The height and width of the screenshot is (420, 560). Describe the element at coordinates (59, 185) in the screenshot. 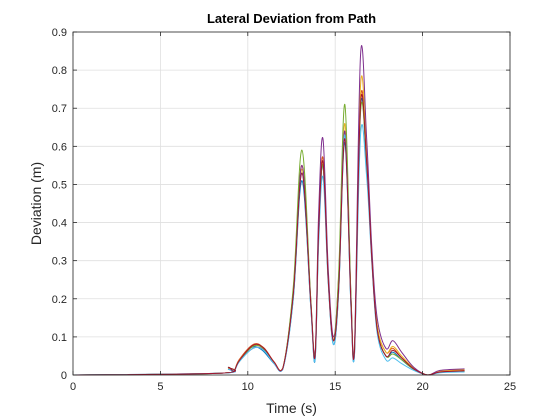

I see `y-tick-label: 0.5` at that location.